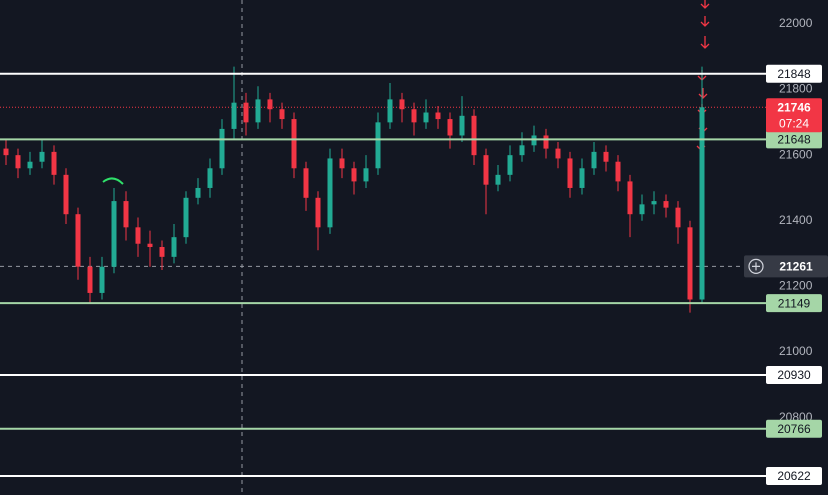 The image size is (828, 495). I want to click on last-price-label: 21746, so click(794, 107).